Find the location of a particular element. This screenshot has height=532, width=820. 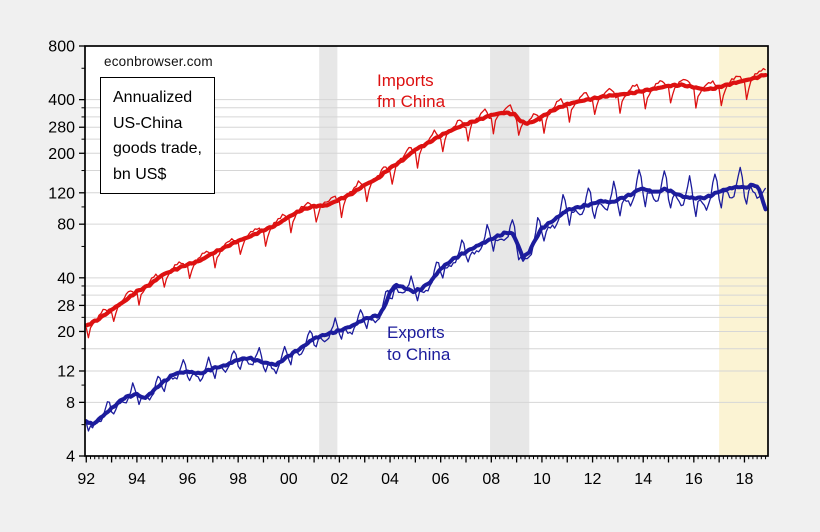

y-tick-label: 80 is located at coordinates (66, 225).